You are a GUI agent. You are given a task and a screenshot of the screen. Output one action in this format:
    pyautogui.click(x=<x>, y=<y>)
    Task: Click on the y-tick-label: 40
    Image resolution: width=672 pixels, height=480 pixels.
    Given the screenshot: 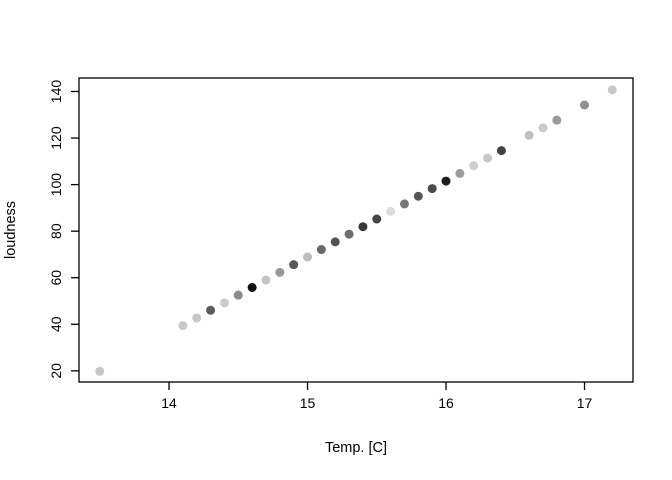 What is the action you would take?
    pyautogui.click(x=56, y=324)
    